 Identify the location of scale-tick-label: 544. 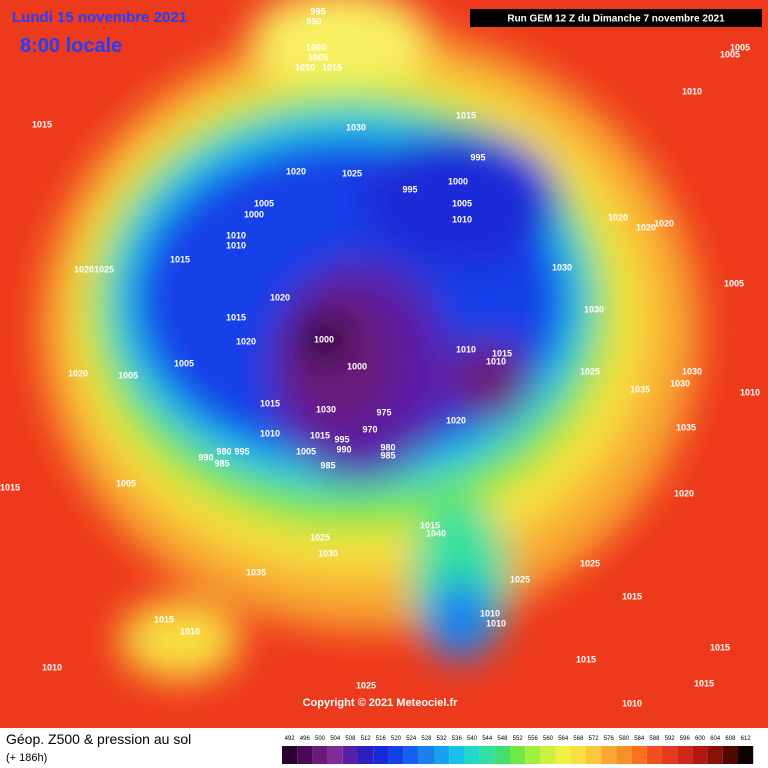
(487, 739).